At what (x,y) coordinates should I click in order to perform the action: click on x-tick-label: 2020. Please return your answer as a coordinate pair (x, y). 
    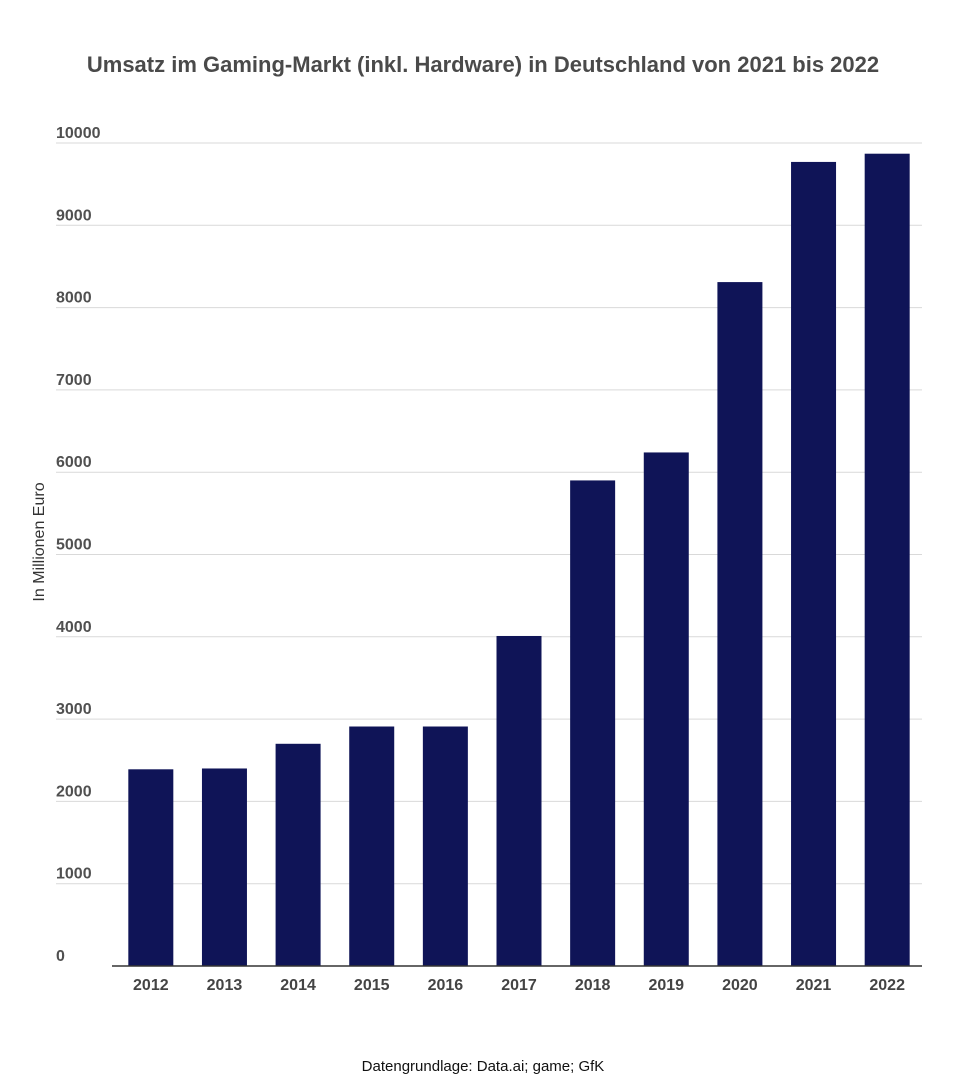
    Looking at the image, I should click on (740, 985).